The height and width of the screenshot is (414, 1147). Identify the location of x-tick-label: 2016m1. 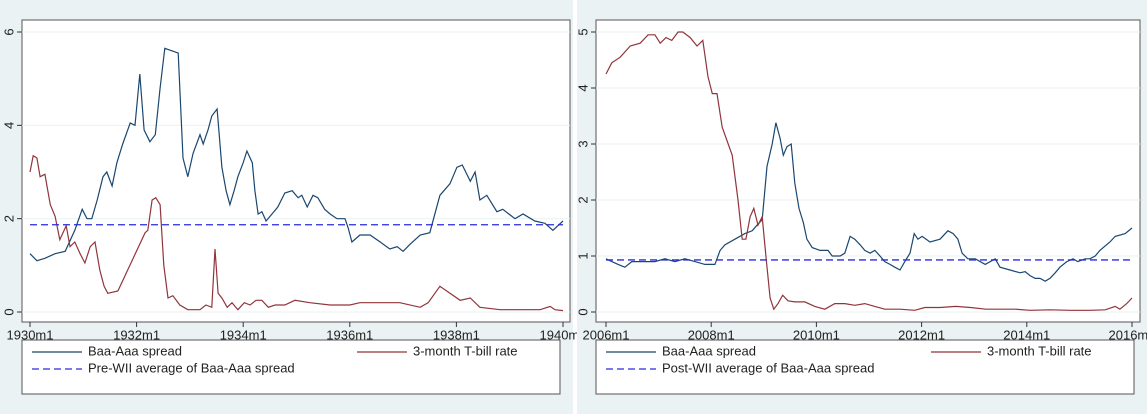
(1128, 334).